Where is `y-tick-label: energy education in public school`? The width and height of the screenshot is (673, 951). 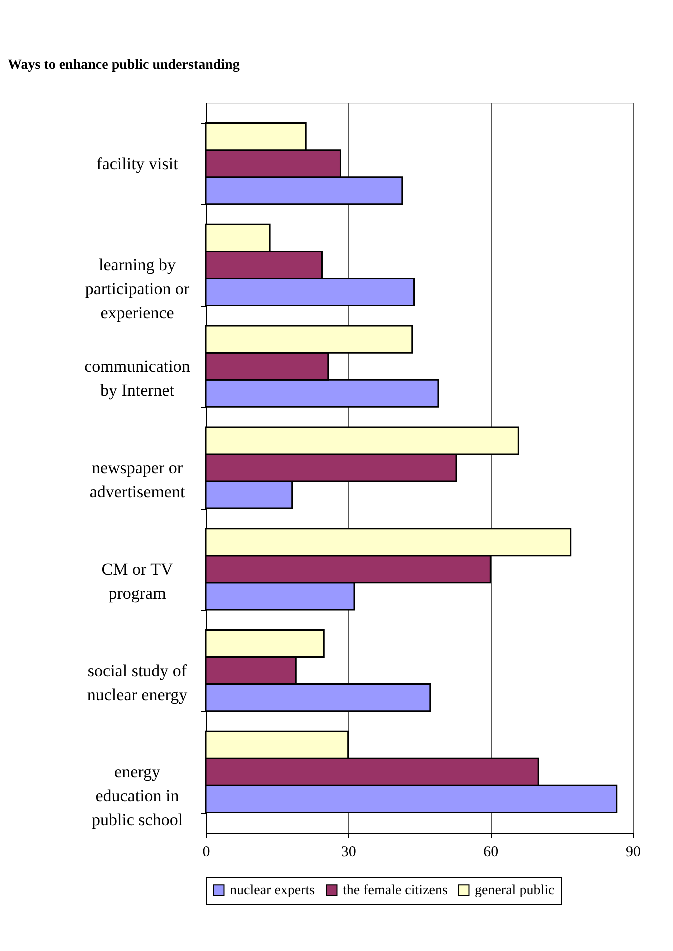 y-tick-label: energy education in public school is located at coordinates (138, 796).